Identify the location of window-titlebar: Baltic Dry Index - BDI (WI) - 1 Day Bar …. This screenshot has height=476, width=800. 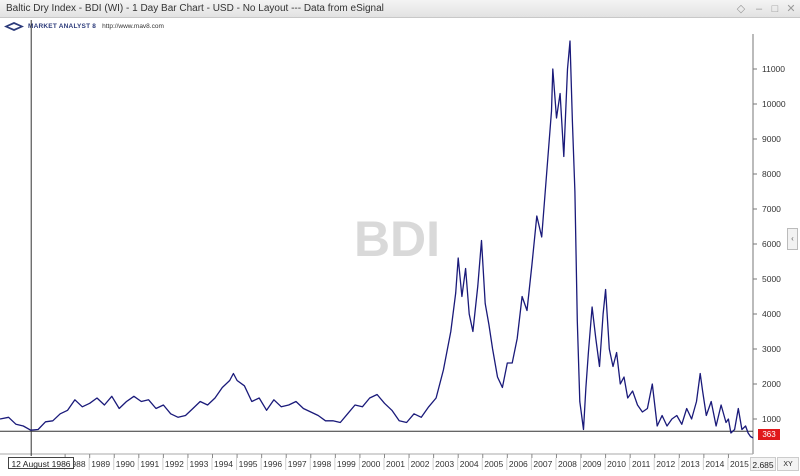
(400, 9).